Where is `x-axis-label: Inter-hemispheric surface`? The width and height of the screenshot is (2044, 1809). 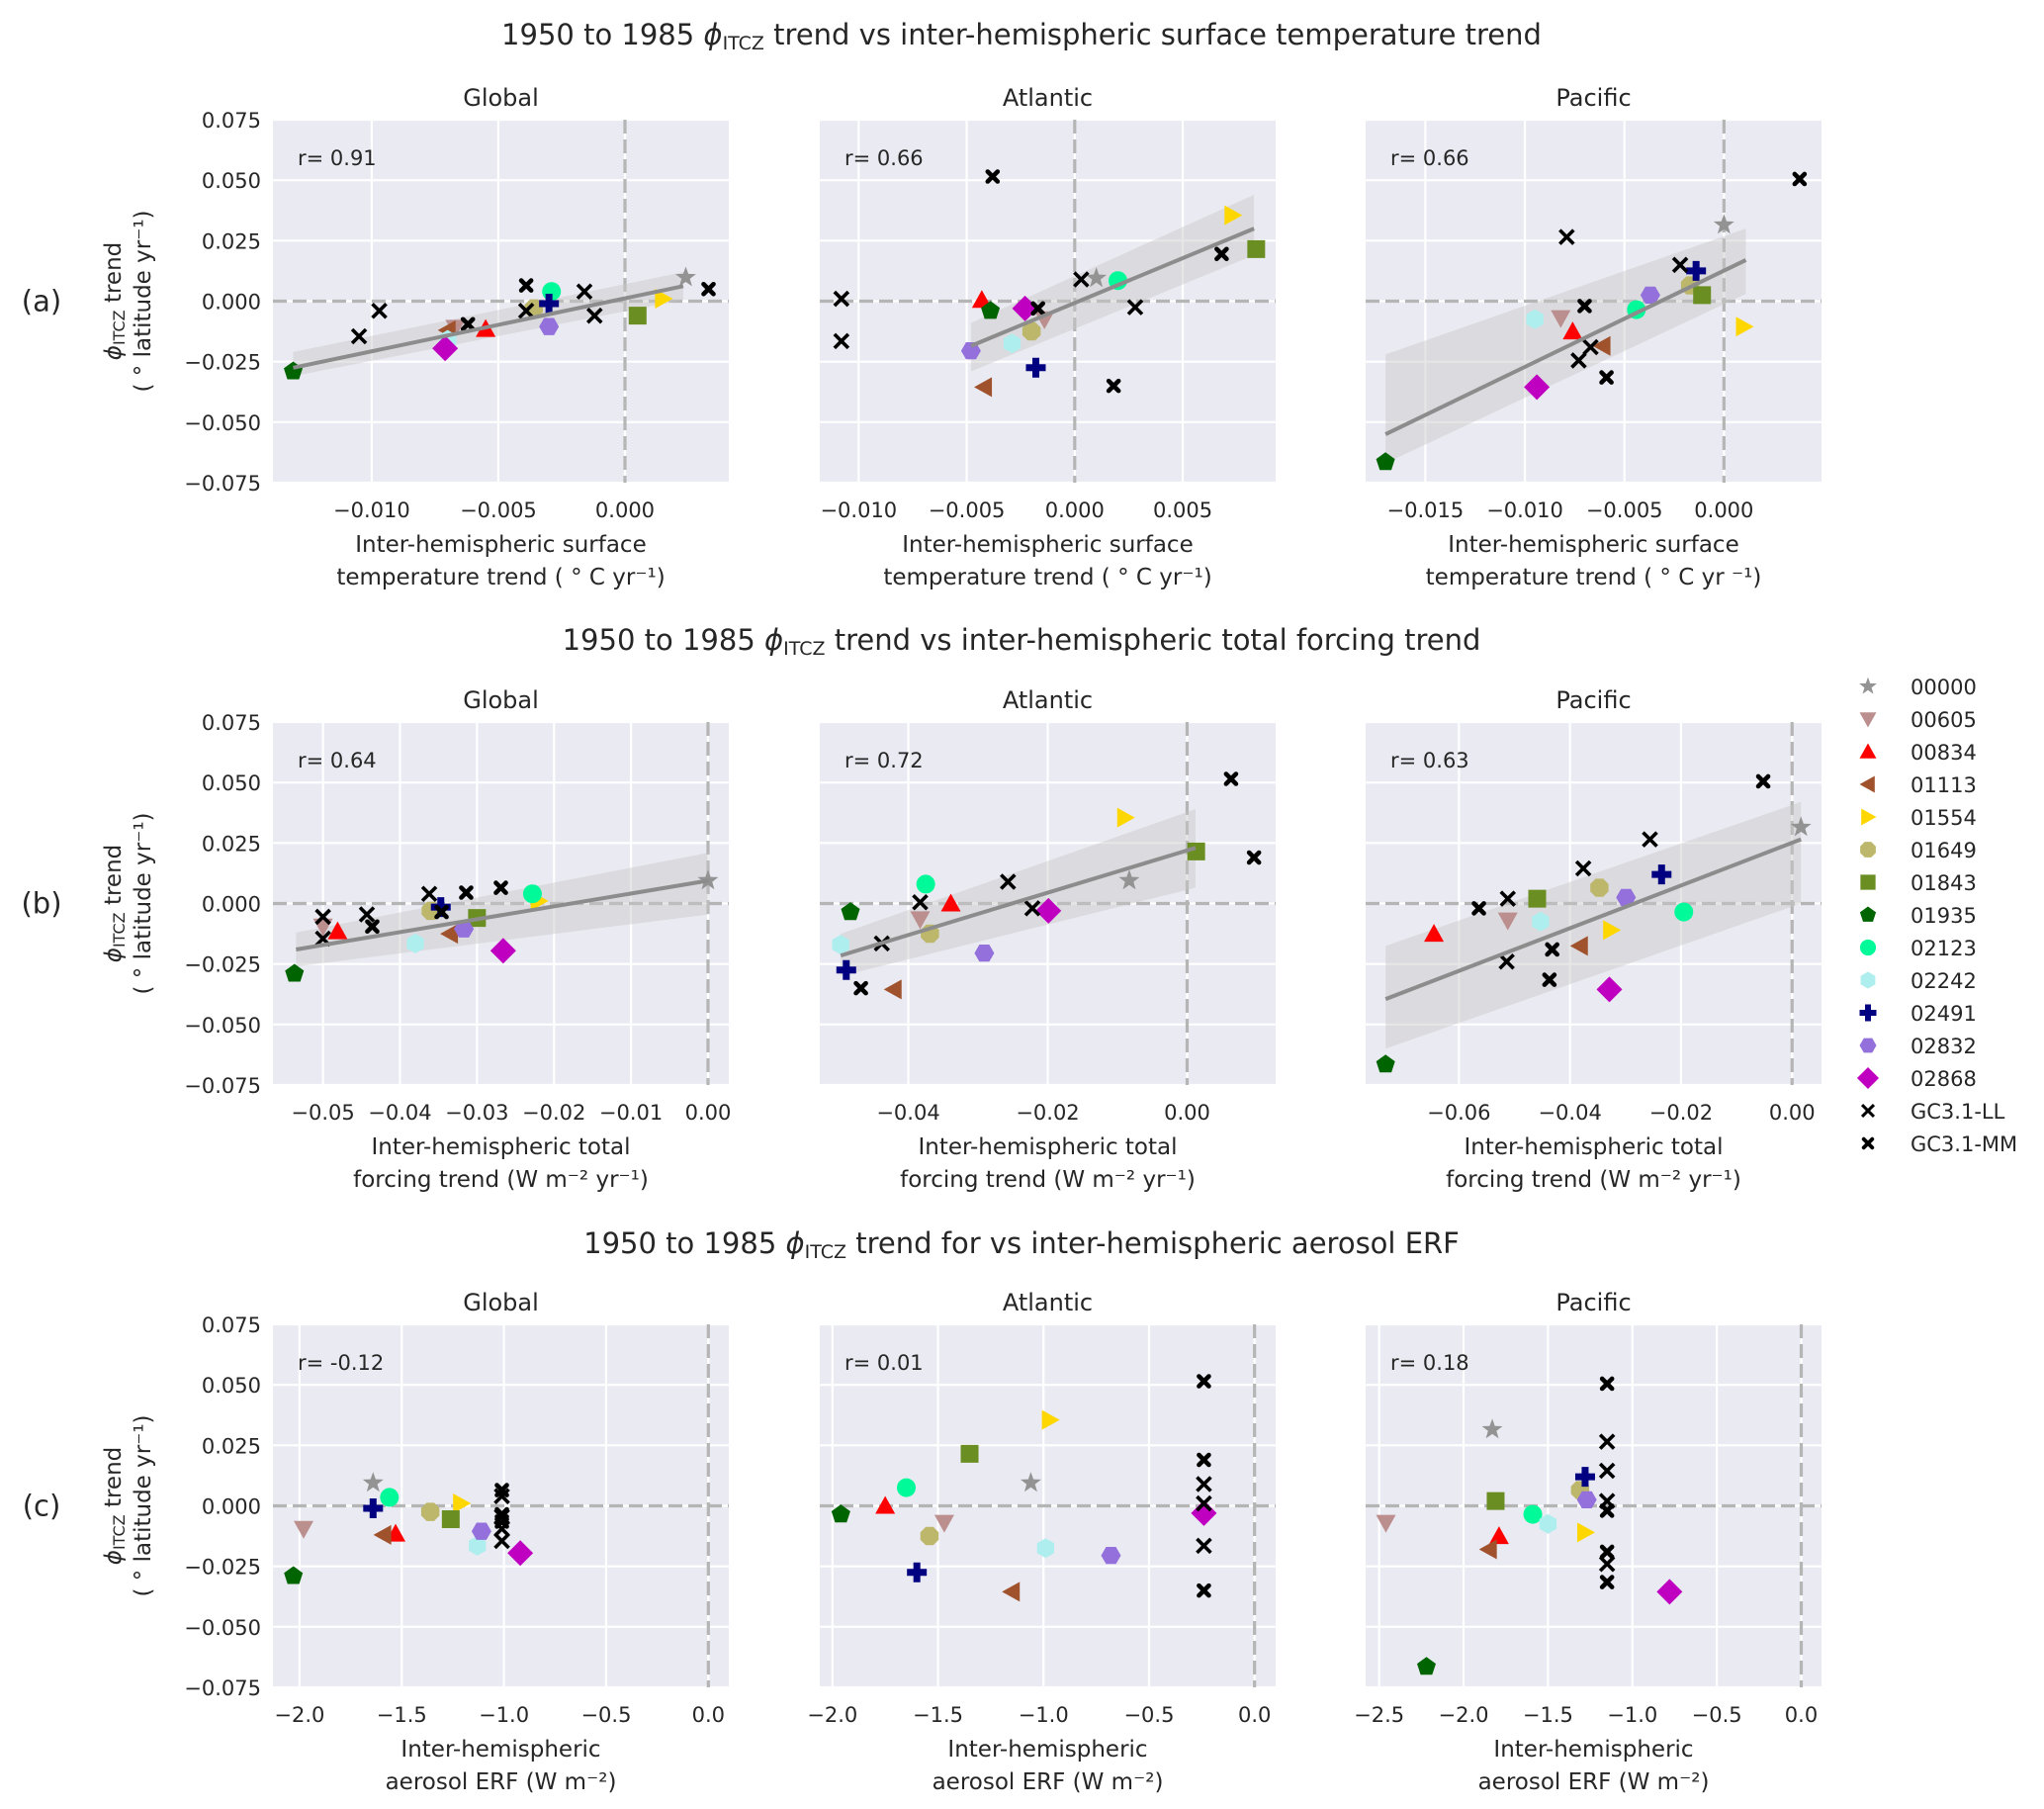 x-axis-label: Inter-hemispheric surface is located at coordinates (1593, 545).